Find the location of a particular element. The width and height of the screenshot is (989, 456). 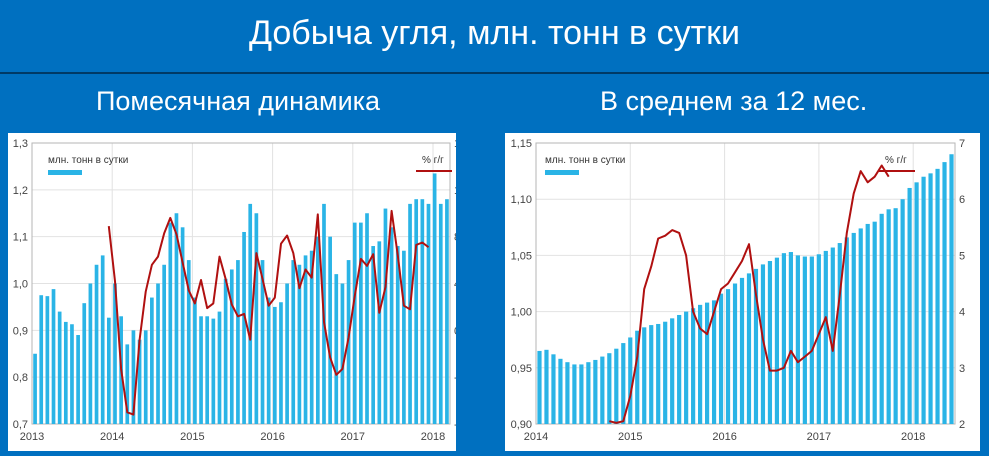

y-left-tick-label: 0,7 is located at coordinates (20, 425).